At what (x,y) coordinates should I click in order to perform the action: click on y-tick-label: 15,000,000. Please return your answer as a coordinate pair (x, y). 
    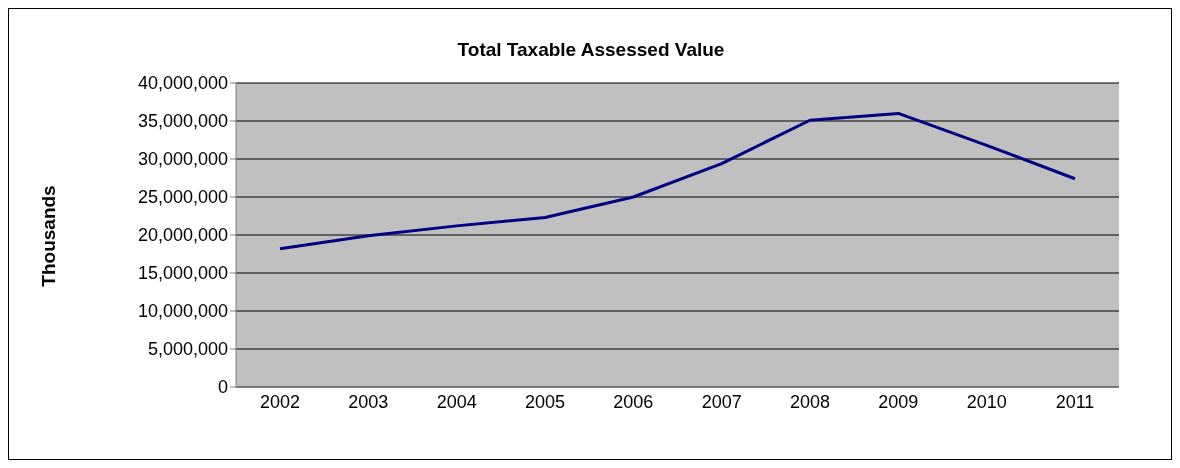
    Looking at the image, I should click on (182, 273).